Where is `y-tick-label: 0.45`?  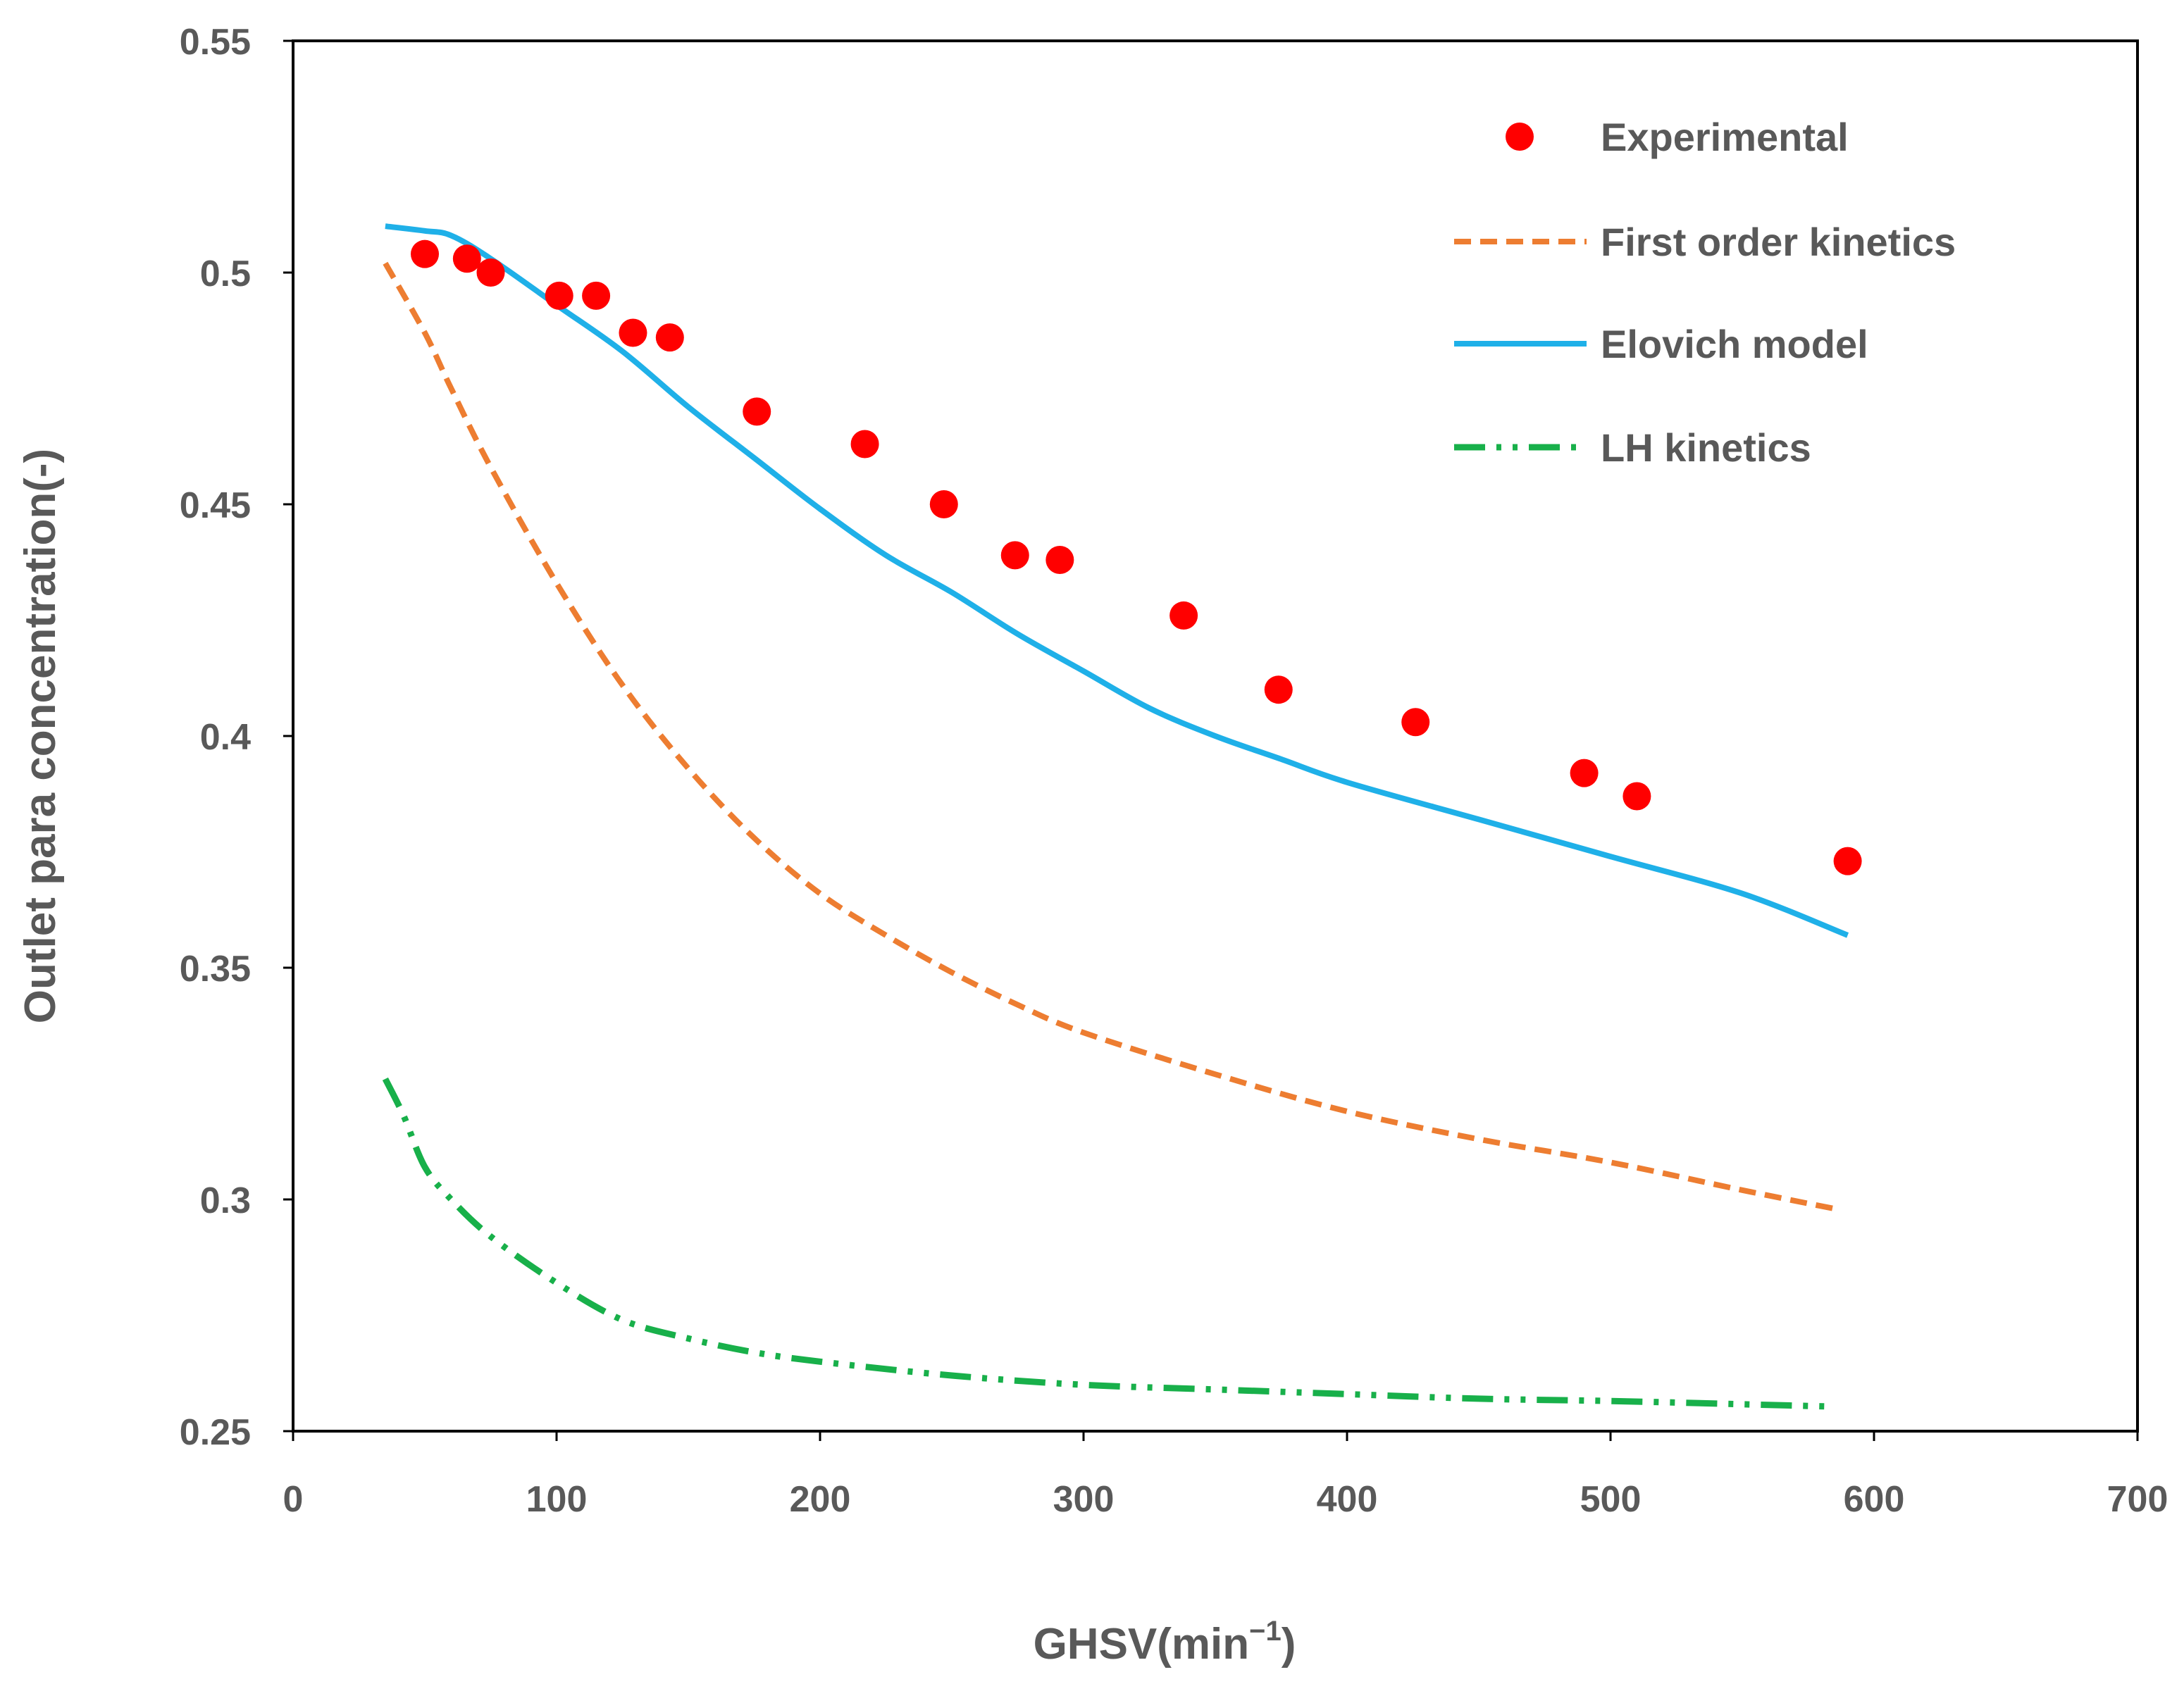 y-tick-label: 0.45 is located at coordinates (215, 506).